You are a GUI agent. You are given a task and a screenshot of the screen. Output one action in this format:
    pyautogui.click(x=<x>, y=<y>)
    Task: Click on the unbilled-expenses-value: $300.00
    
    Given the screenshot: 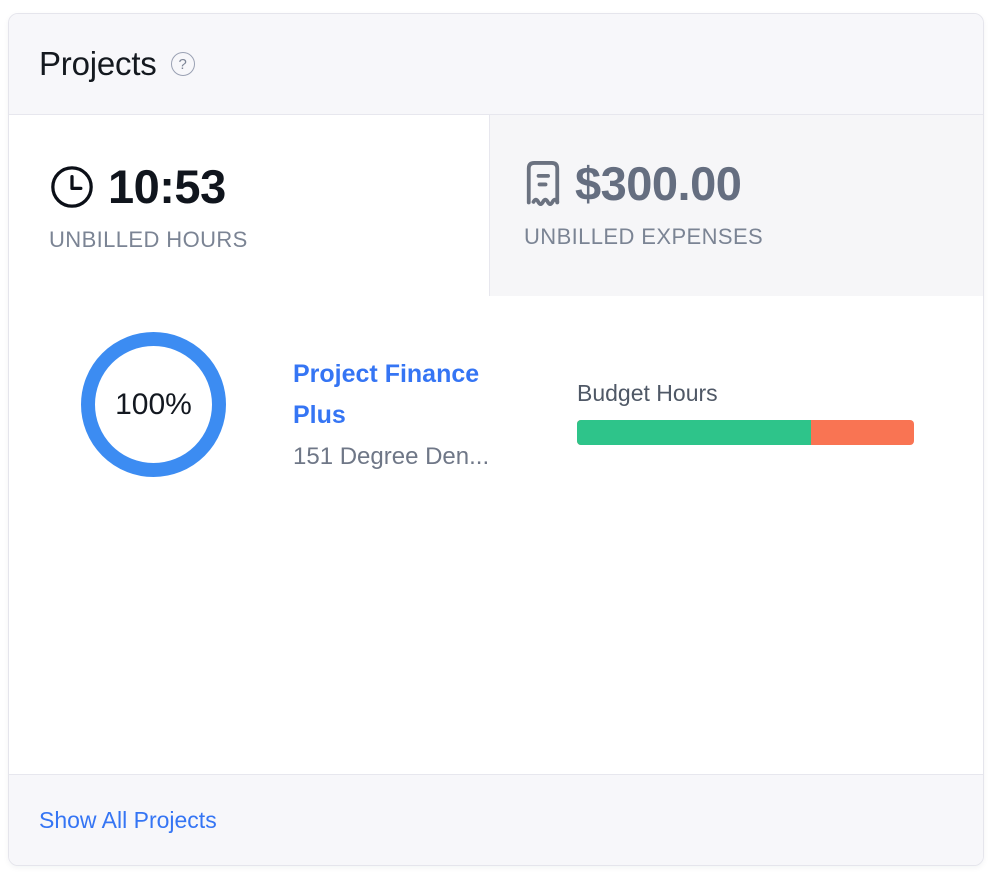 What is the action you would take?
    pyautogui.click(x=658, y=183)
    